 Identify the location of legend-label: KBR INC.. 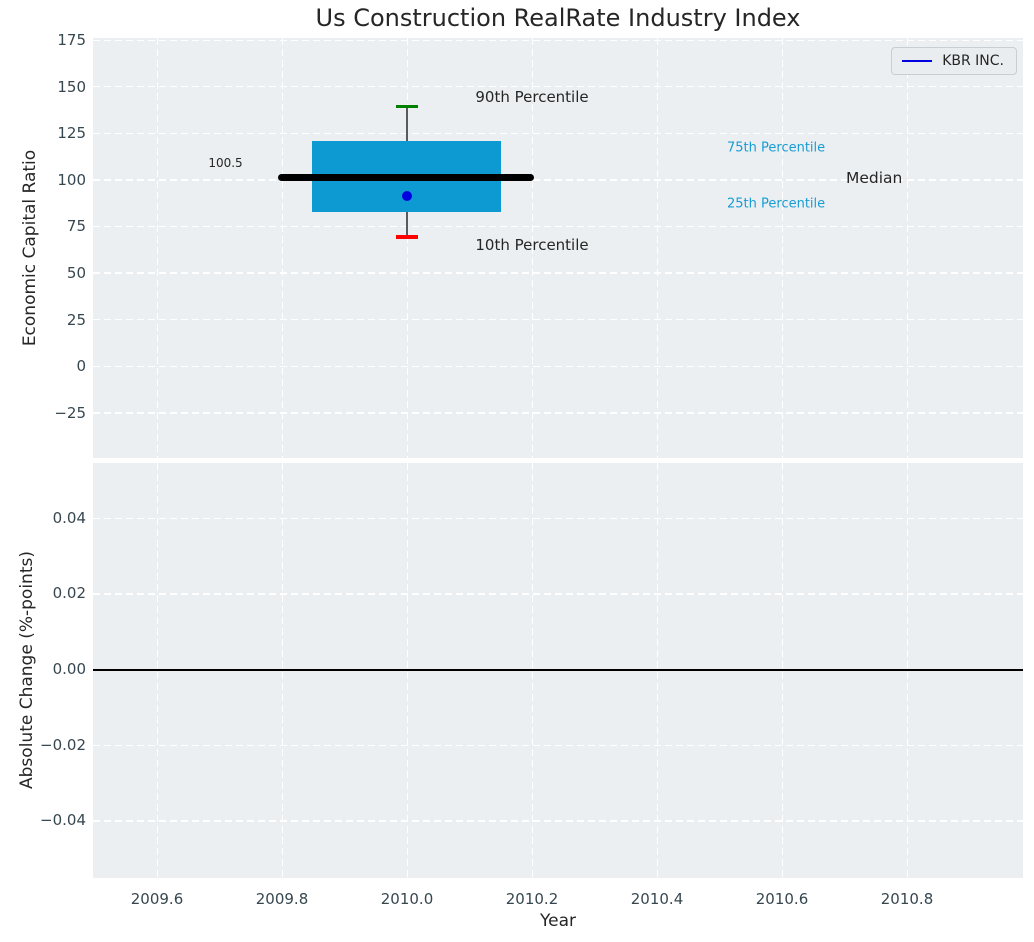
(973, 61).